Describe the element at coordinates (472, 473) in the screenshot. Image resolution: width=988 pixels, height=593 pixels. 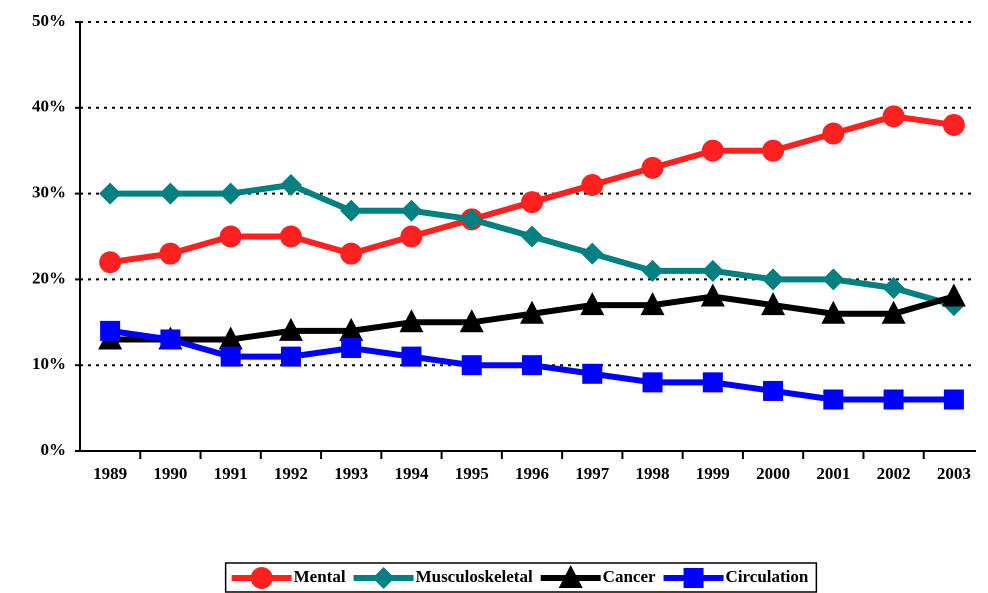
I see `x-tick-label: 1995` at that location.